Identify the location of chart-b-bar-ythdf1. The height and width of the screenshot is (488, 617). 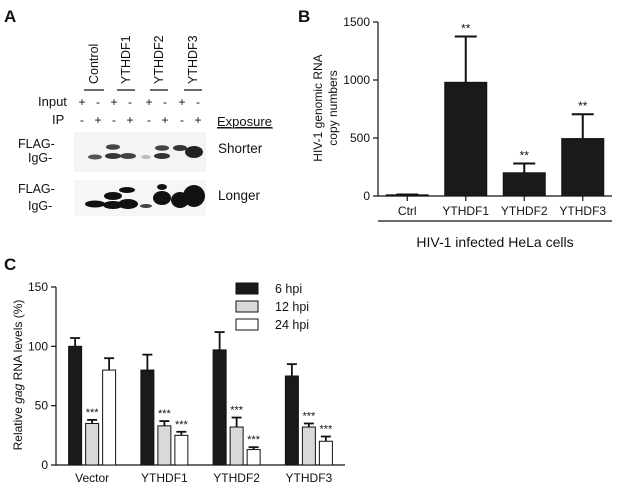
(466, 139).